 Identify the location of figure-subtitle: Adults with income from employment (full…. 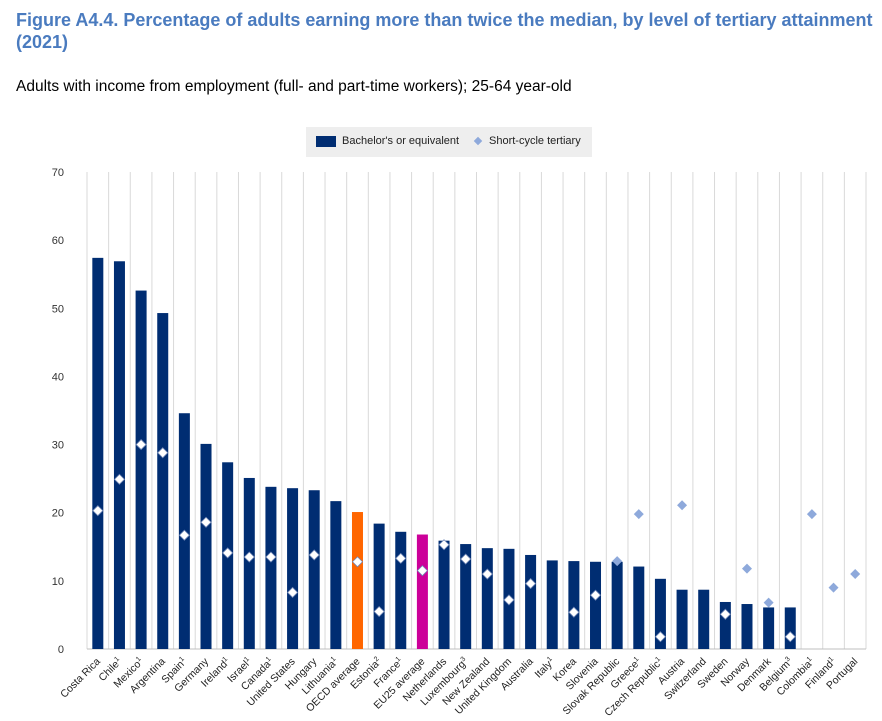
(294, 86).